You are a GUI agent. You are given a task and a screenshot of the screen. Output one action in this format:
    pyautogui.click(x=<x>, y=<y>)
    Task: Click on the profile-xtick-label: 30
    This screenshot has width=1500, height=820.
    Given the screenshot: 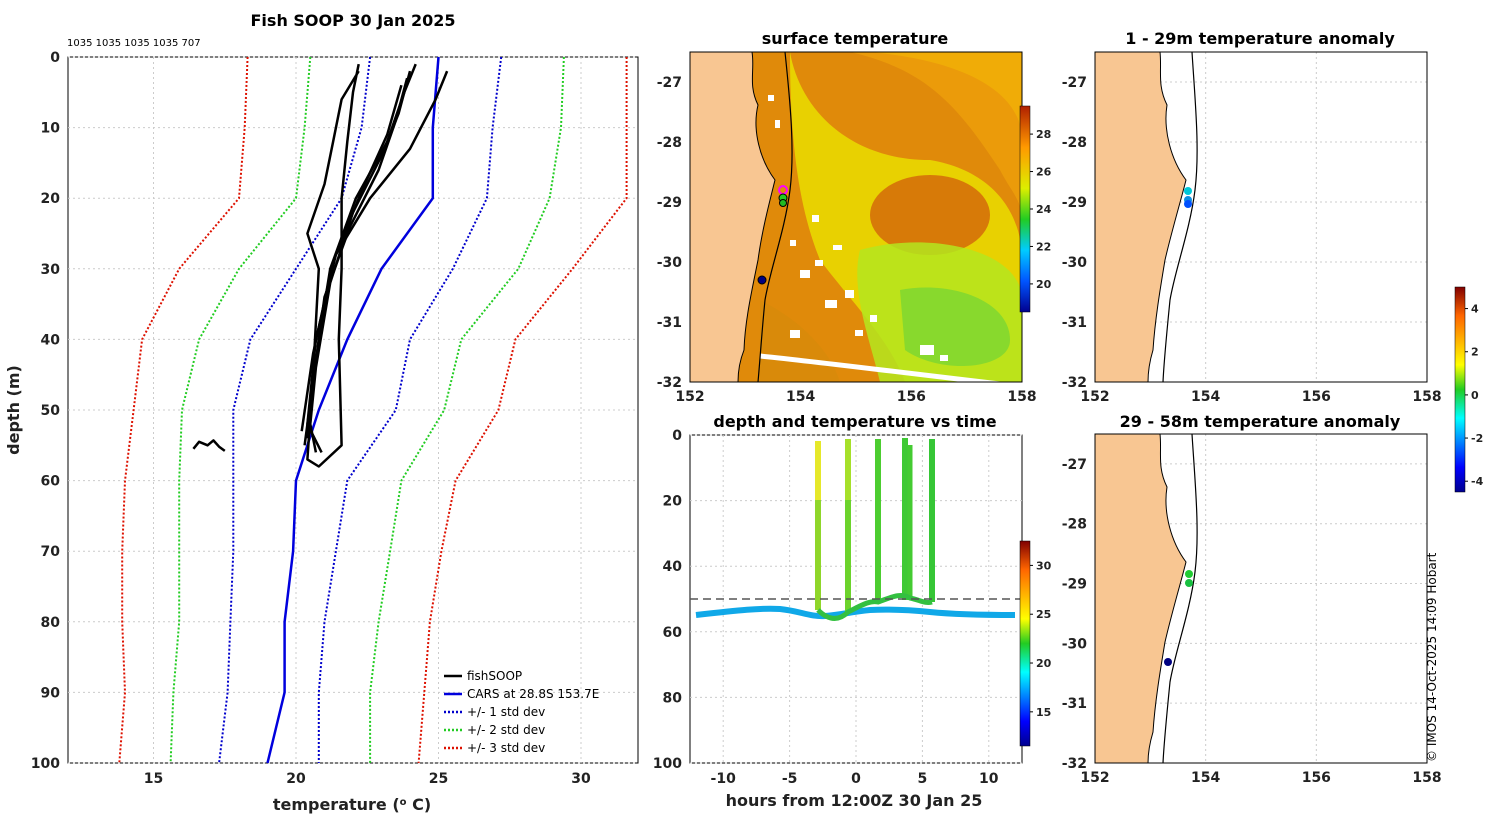 What is the action you would take?
    pyautogui.click(x=581, y=779)
    